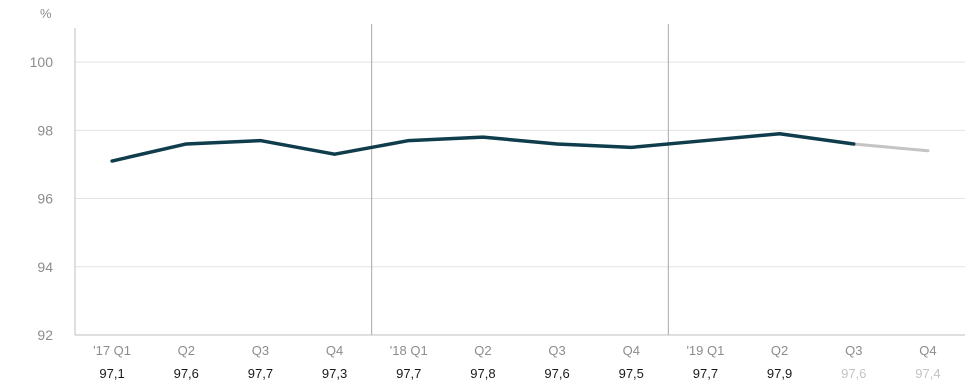 The image size is (969, 381). Describe the element at coordinates (482, 373) in the screenshot. I see `value-label: 97,8` at that location.